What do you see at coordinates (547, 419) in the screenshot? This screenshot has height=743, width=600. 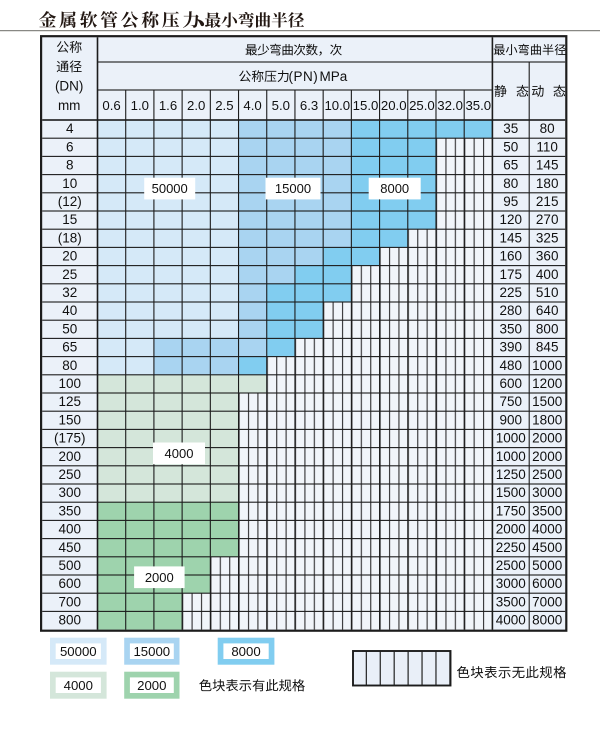 I see `svg-text: 1800` at bounding box center [547, 419].